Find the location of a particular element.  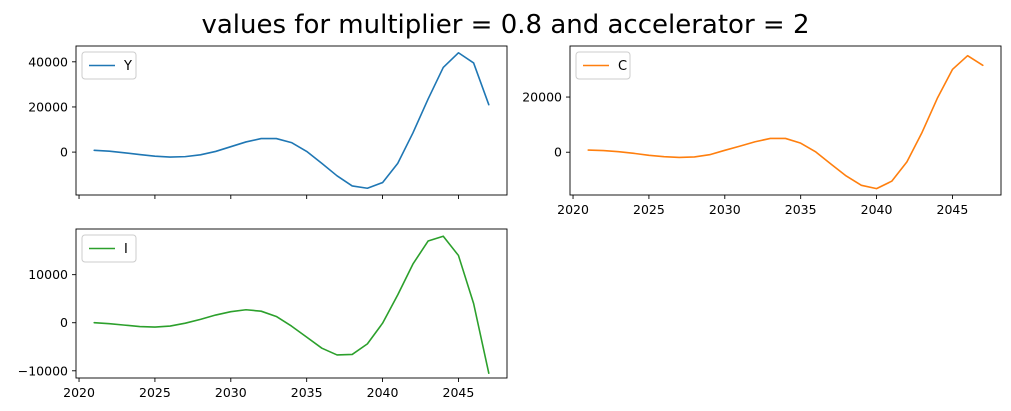

legend: I is located at coordinates (109, 248).